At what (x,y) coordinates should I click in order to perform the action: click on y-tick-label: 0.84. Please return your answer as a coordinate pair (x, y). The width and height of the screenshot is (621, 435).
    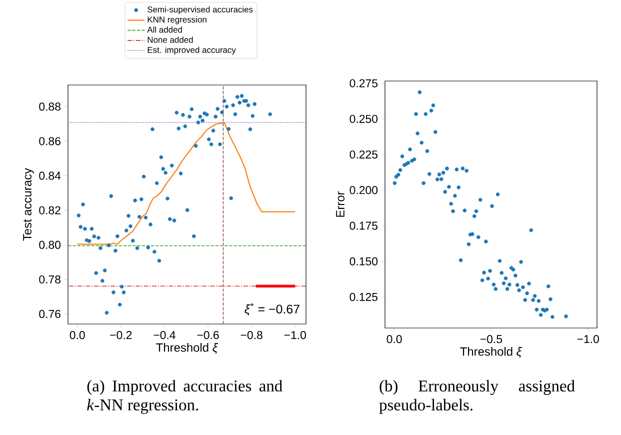
    Looking at the image, I should click on (50, 176).